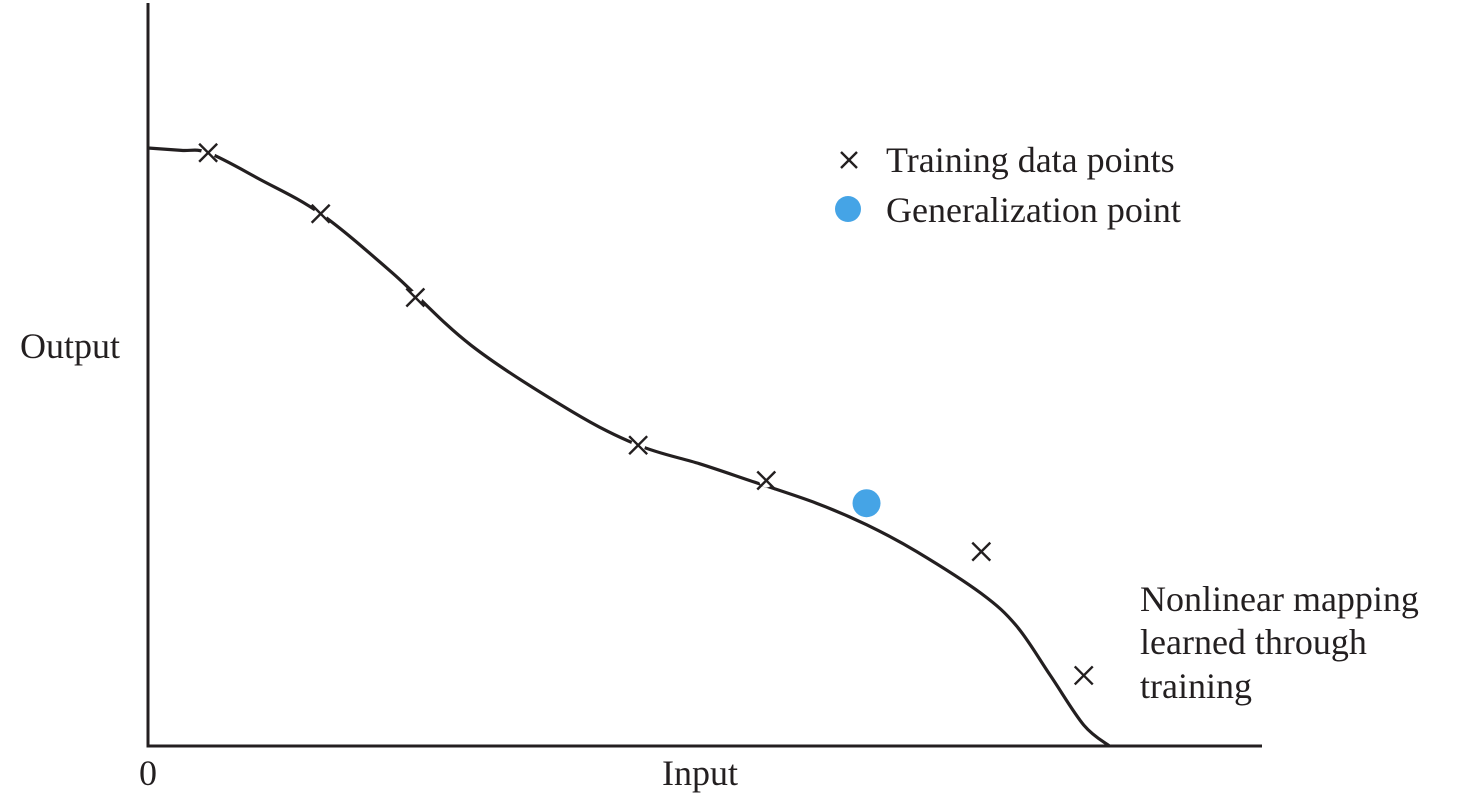 Image resolution: width=1473 pixels, height=805 pixels. I want to click on generalization-points-group, so click(866, 503).